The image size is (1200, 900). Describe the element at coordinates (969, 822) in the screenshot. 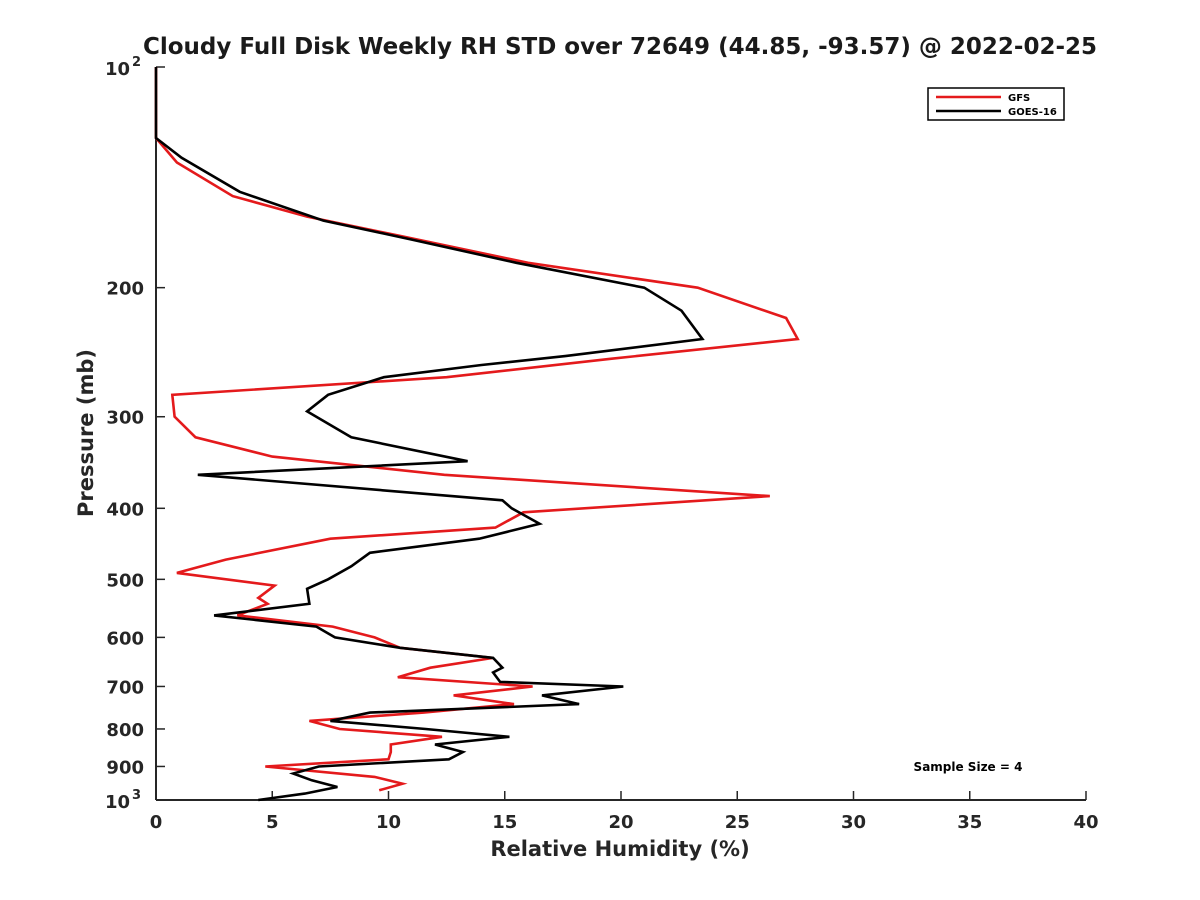

I see `x-tick-label-35: 35` at that location.